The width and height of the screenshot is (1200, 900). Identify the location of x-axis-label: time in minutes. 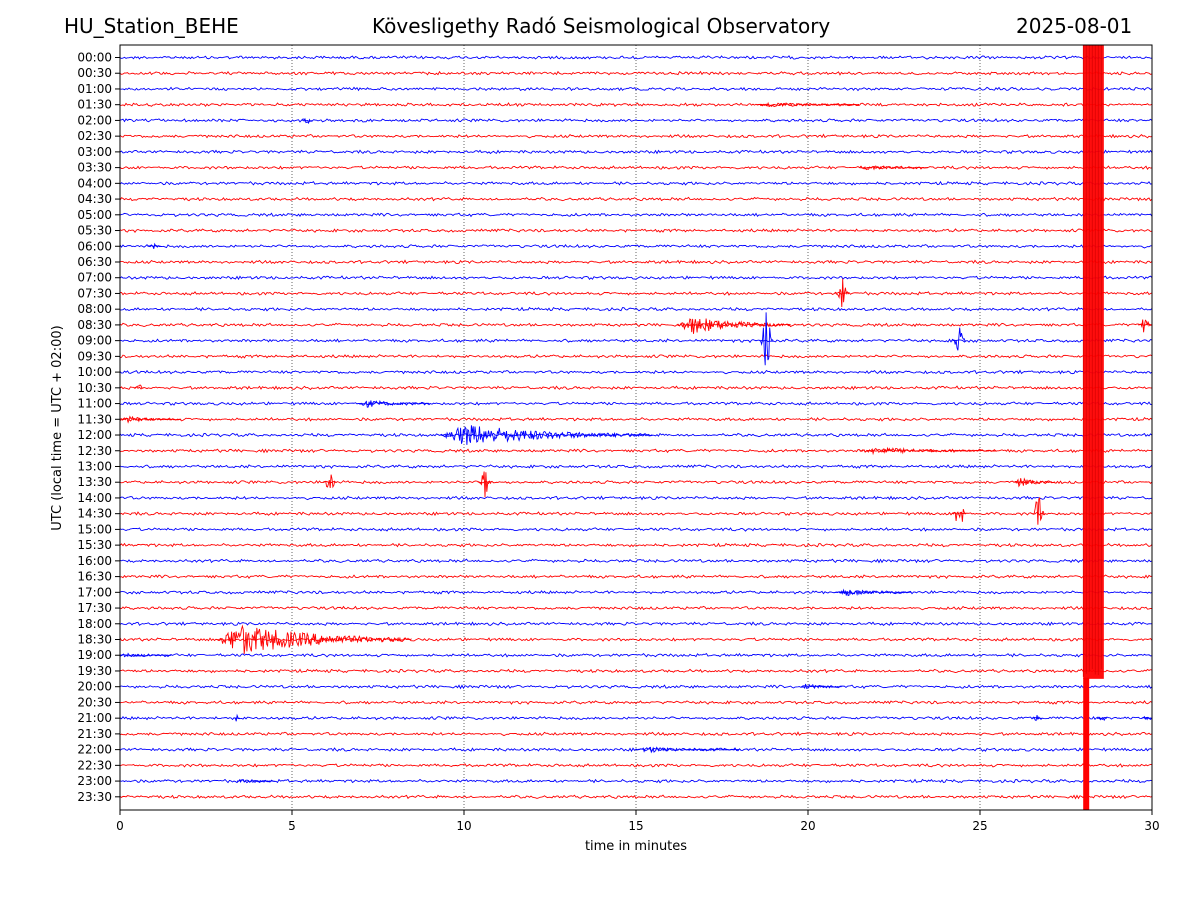
(636, 846).